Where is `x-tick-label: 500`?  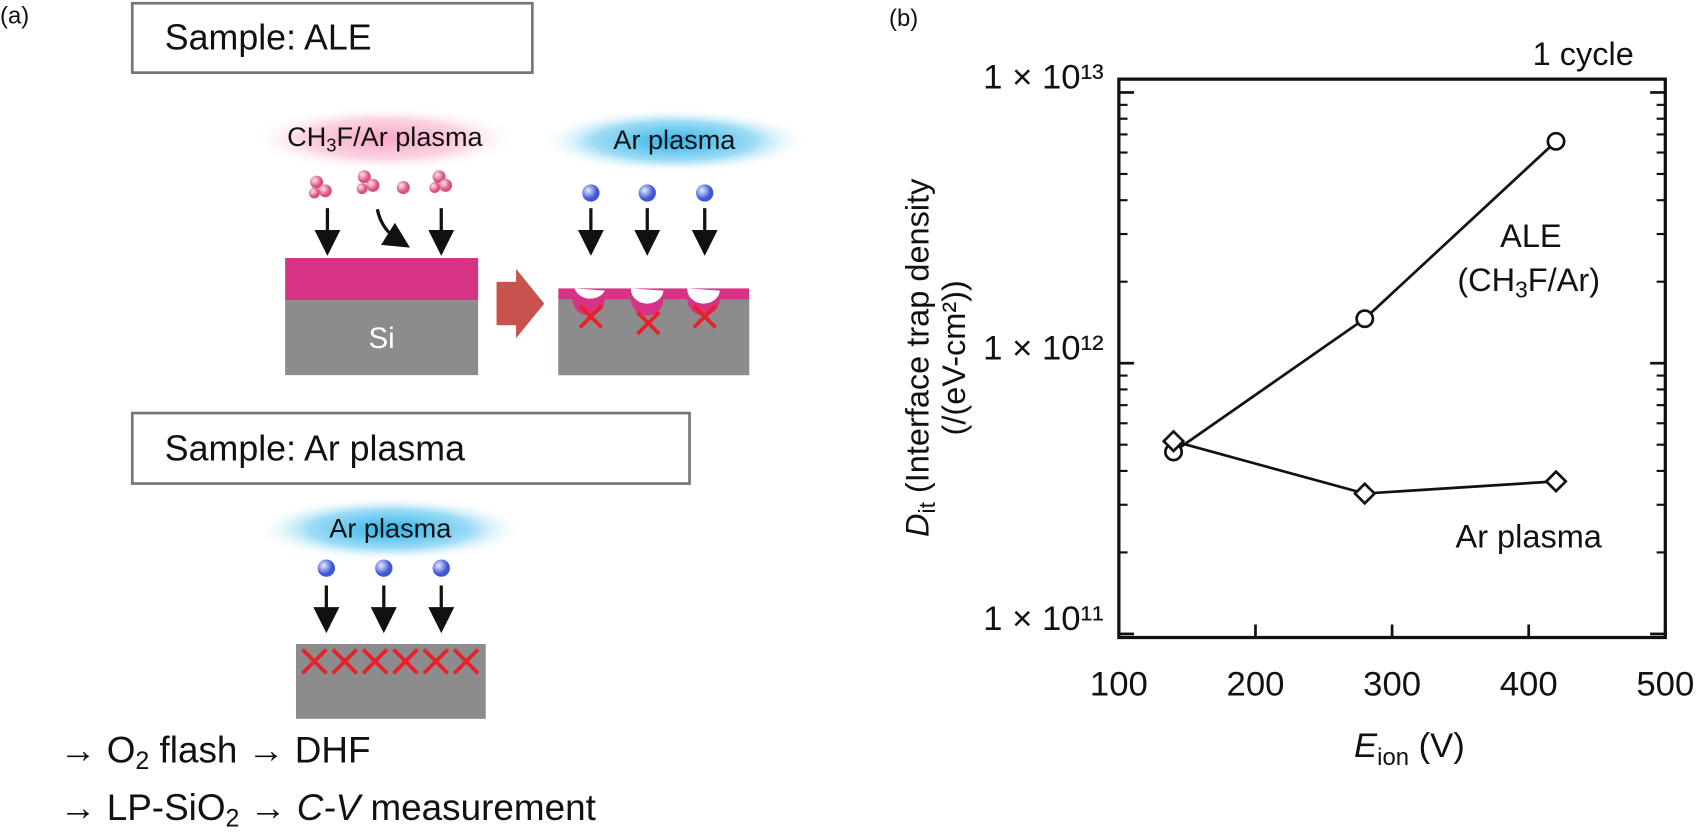 x-tick-label: 500 is located at coordinates (1665, 684).